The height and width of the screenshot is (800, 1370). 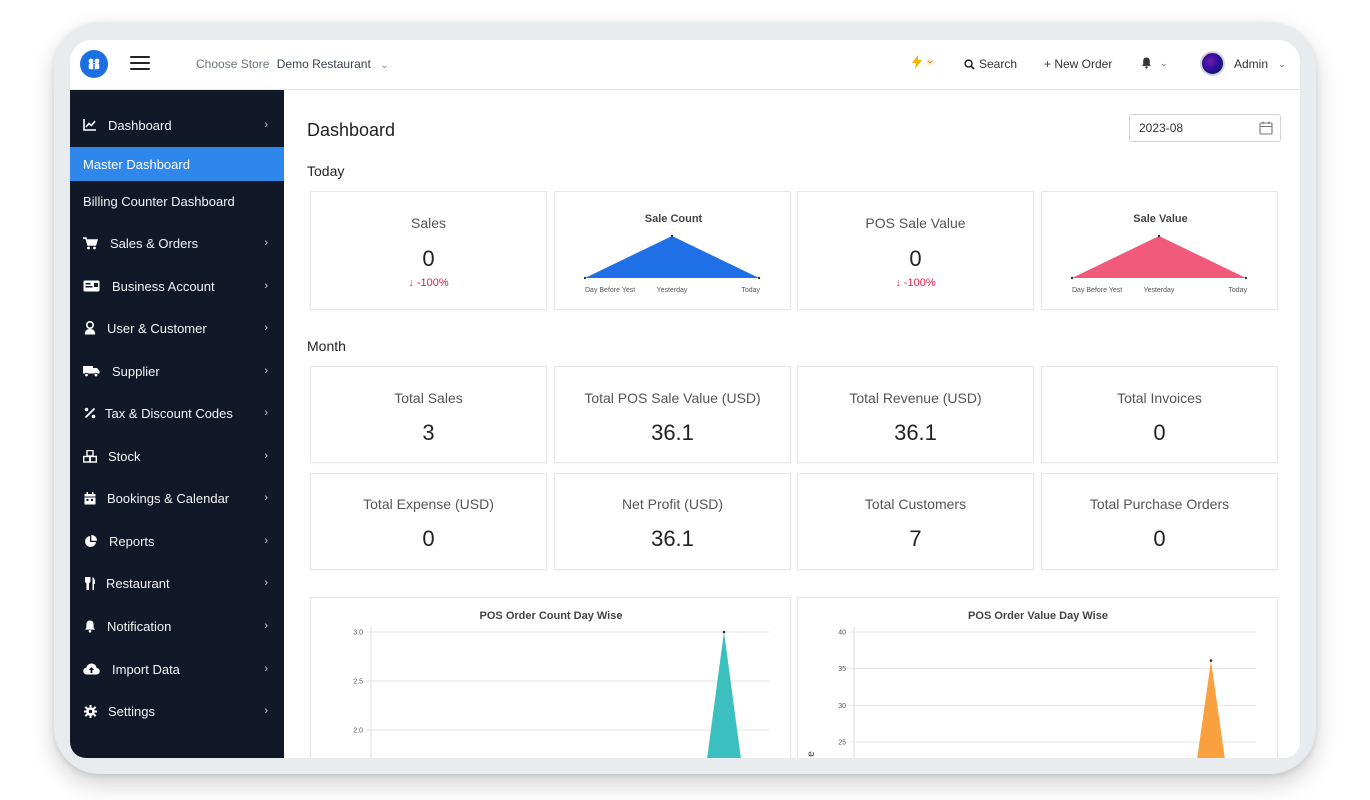 I want to click on notifications-button: ⌄, so click(x=1154, y=63).